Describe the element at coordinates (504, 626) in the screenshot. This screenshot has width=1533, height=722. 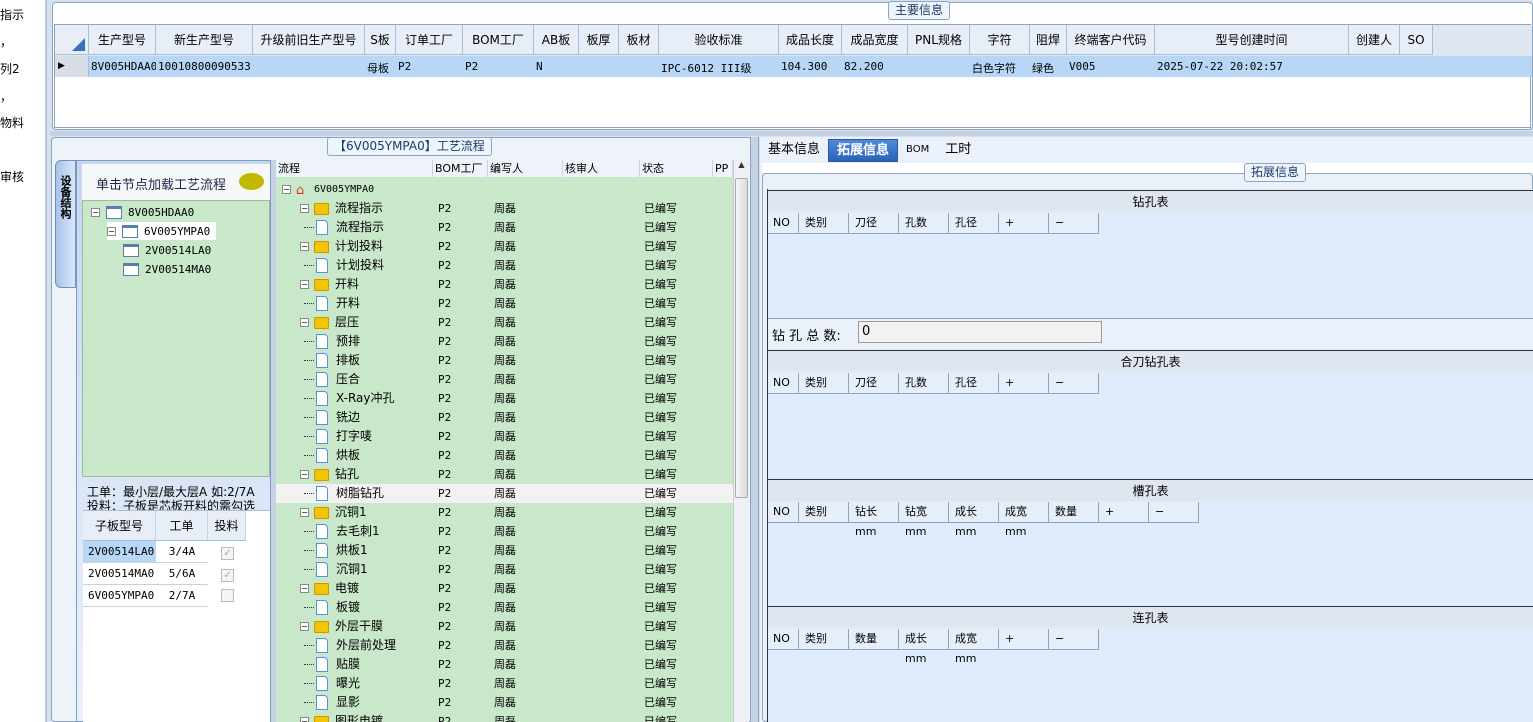
I see `flow-row: − 外层干膜 P2 周磊 已编写` at that location.